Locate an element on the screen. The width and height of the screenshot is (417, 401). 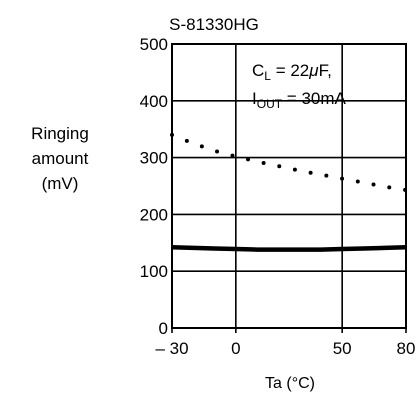
annotation: CL = 22μF, IOUT = 30mA is located at coordinates (299, 86).